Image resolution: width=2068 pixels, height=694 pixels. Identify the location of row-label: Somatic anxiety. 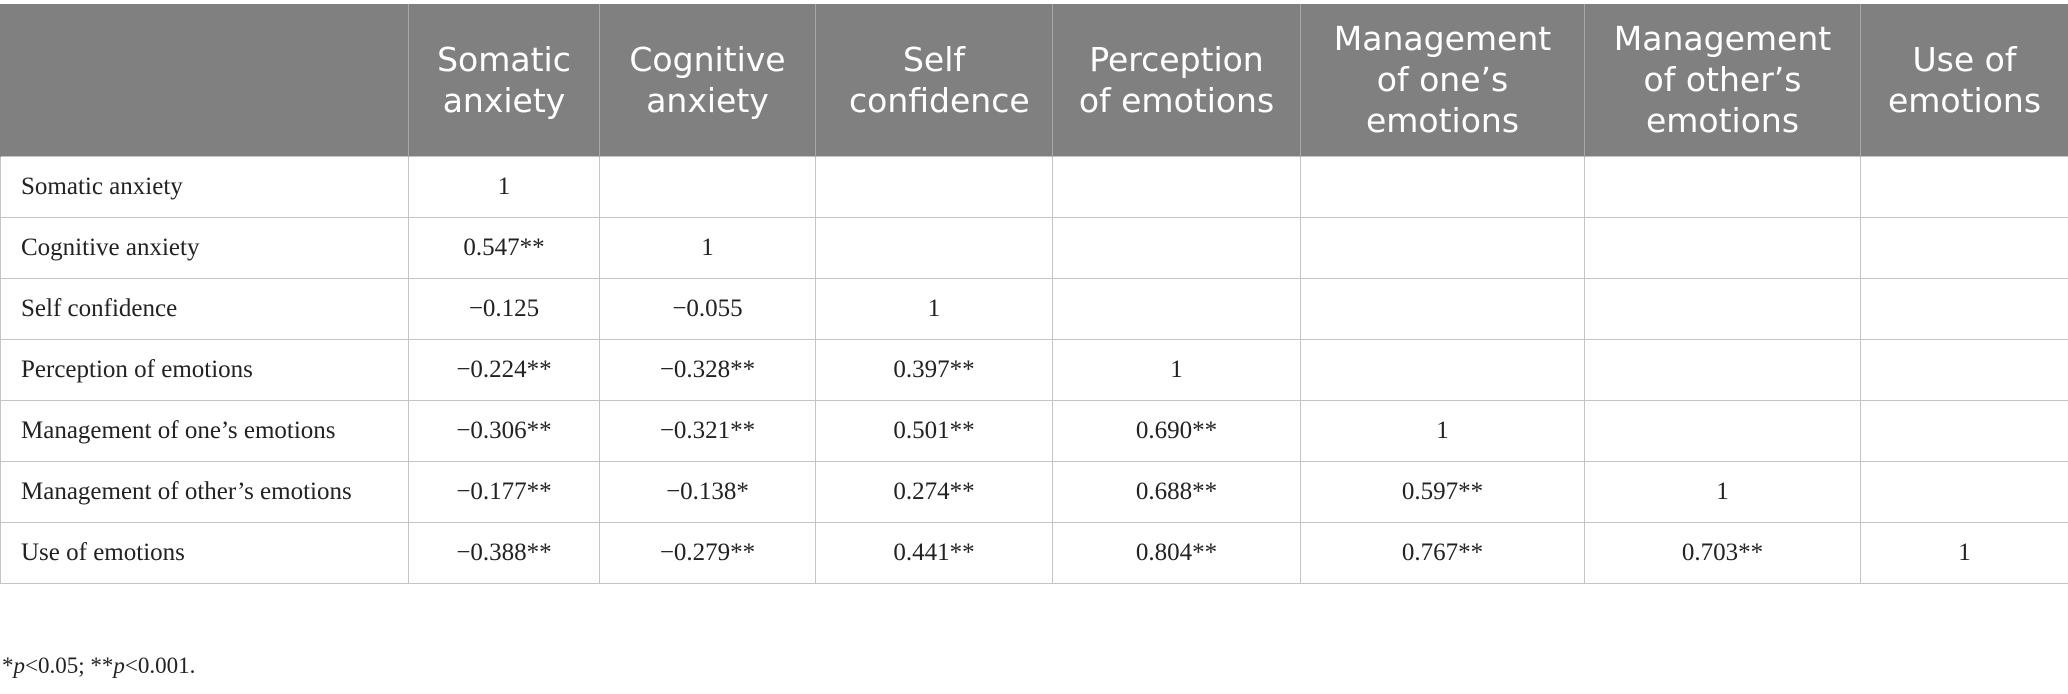
(204, 186).